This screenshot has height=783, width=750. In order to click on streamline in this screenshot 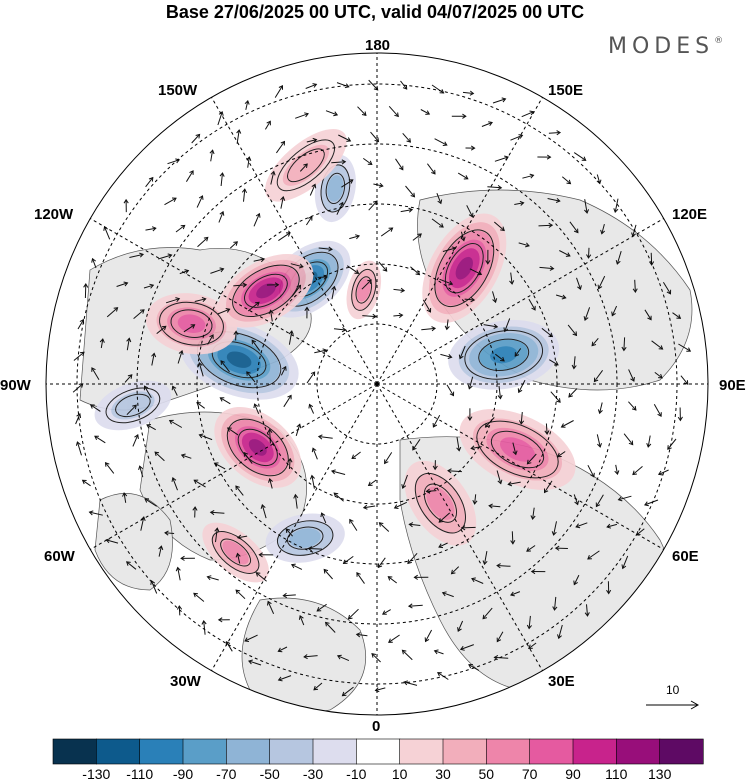, I will do `click(235, 552)`.